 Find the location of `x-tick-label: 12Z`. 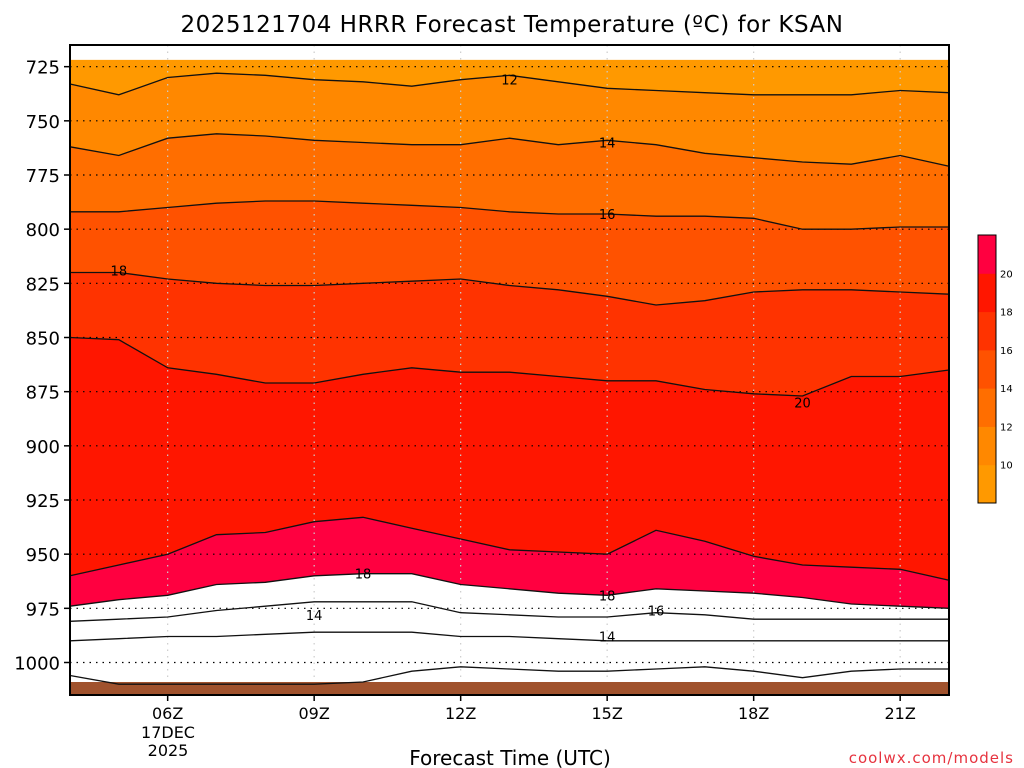

x-tick-label: 12Z is located at coordinates (460, 713).